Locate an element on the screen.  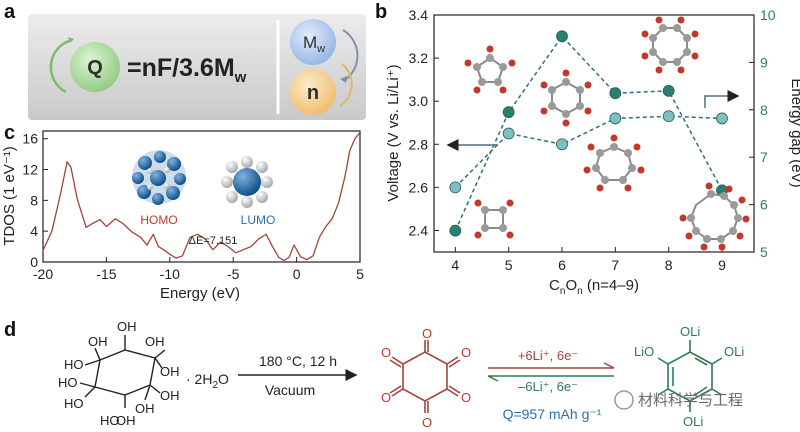
chart-c-ytick-label: 16 is located at coordinates (30, 139).